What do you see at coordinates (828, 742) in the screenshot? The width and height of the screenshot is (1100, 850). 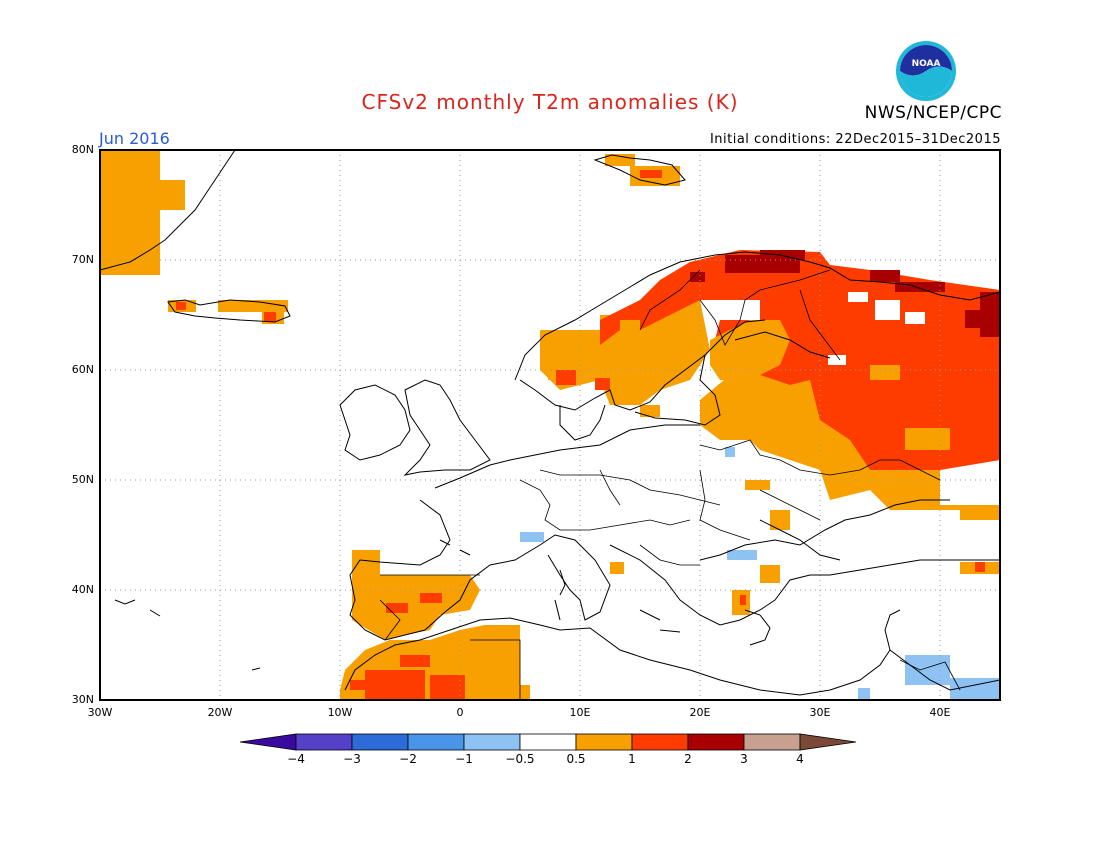 I see `colorbar-extend-high` at bounding box center [828, 742].